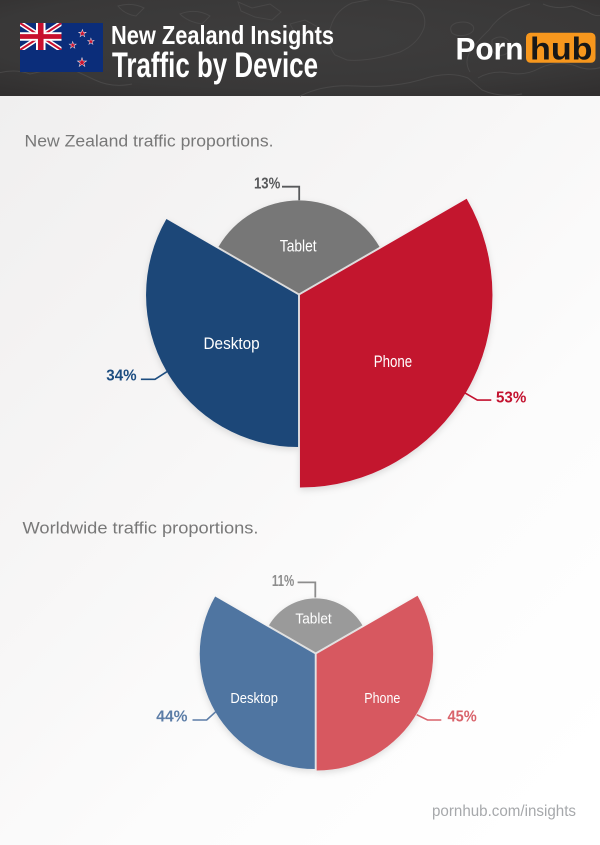 The image size is (600, 845). What do you see at coordinates (462, 716) in the screenshot?
I see `svg-text: 45%` at bounding box center [462, 716].